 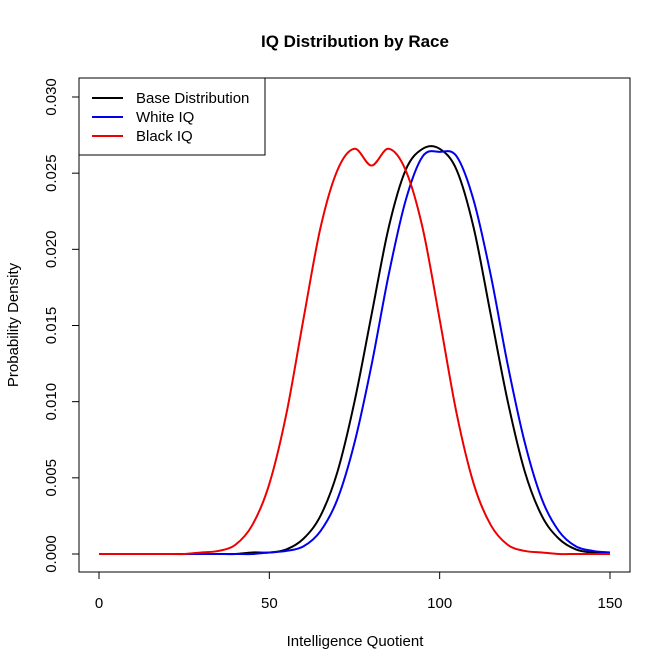 I want to click on legend-label-black-iq: Black IQ, so click(x=164, y=136).